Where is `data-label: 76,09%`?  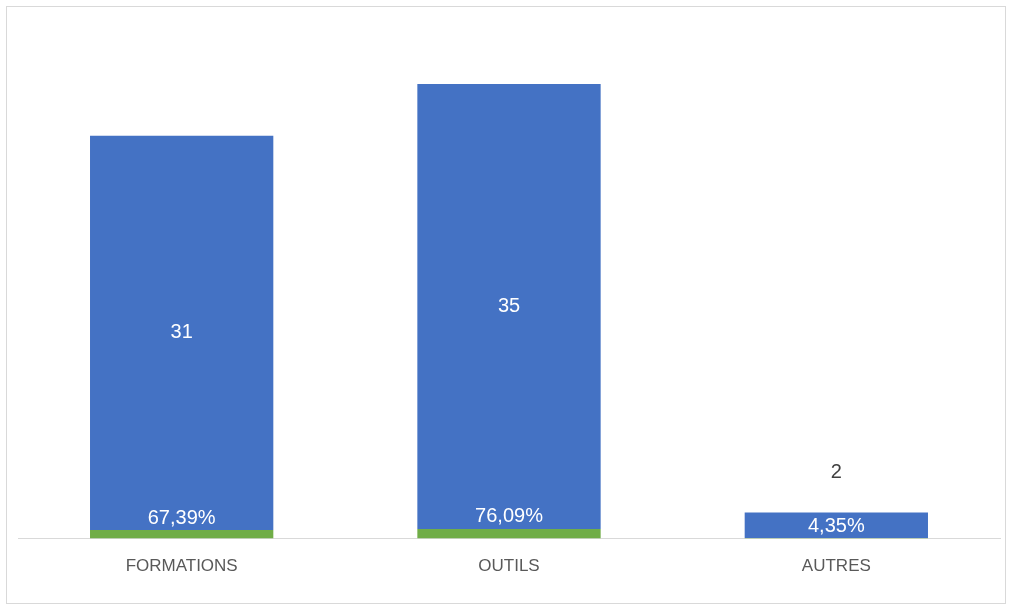 data-label: 76,09% is located at coordinates (509, 515).